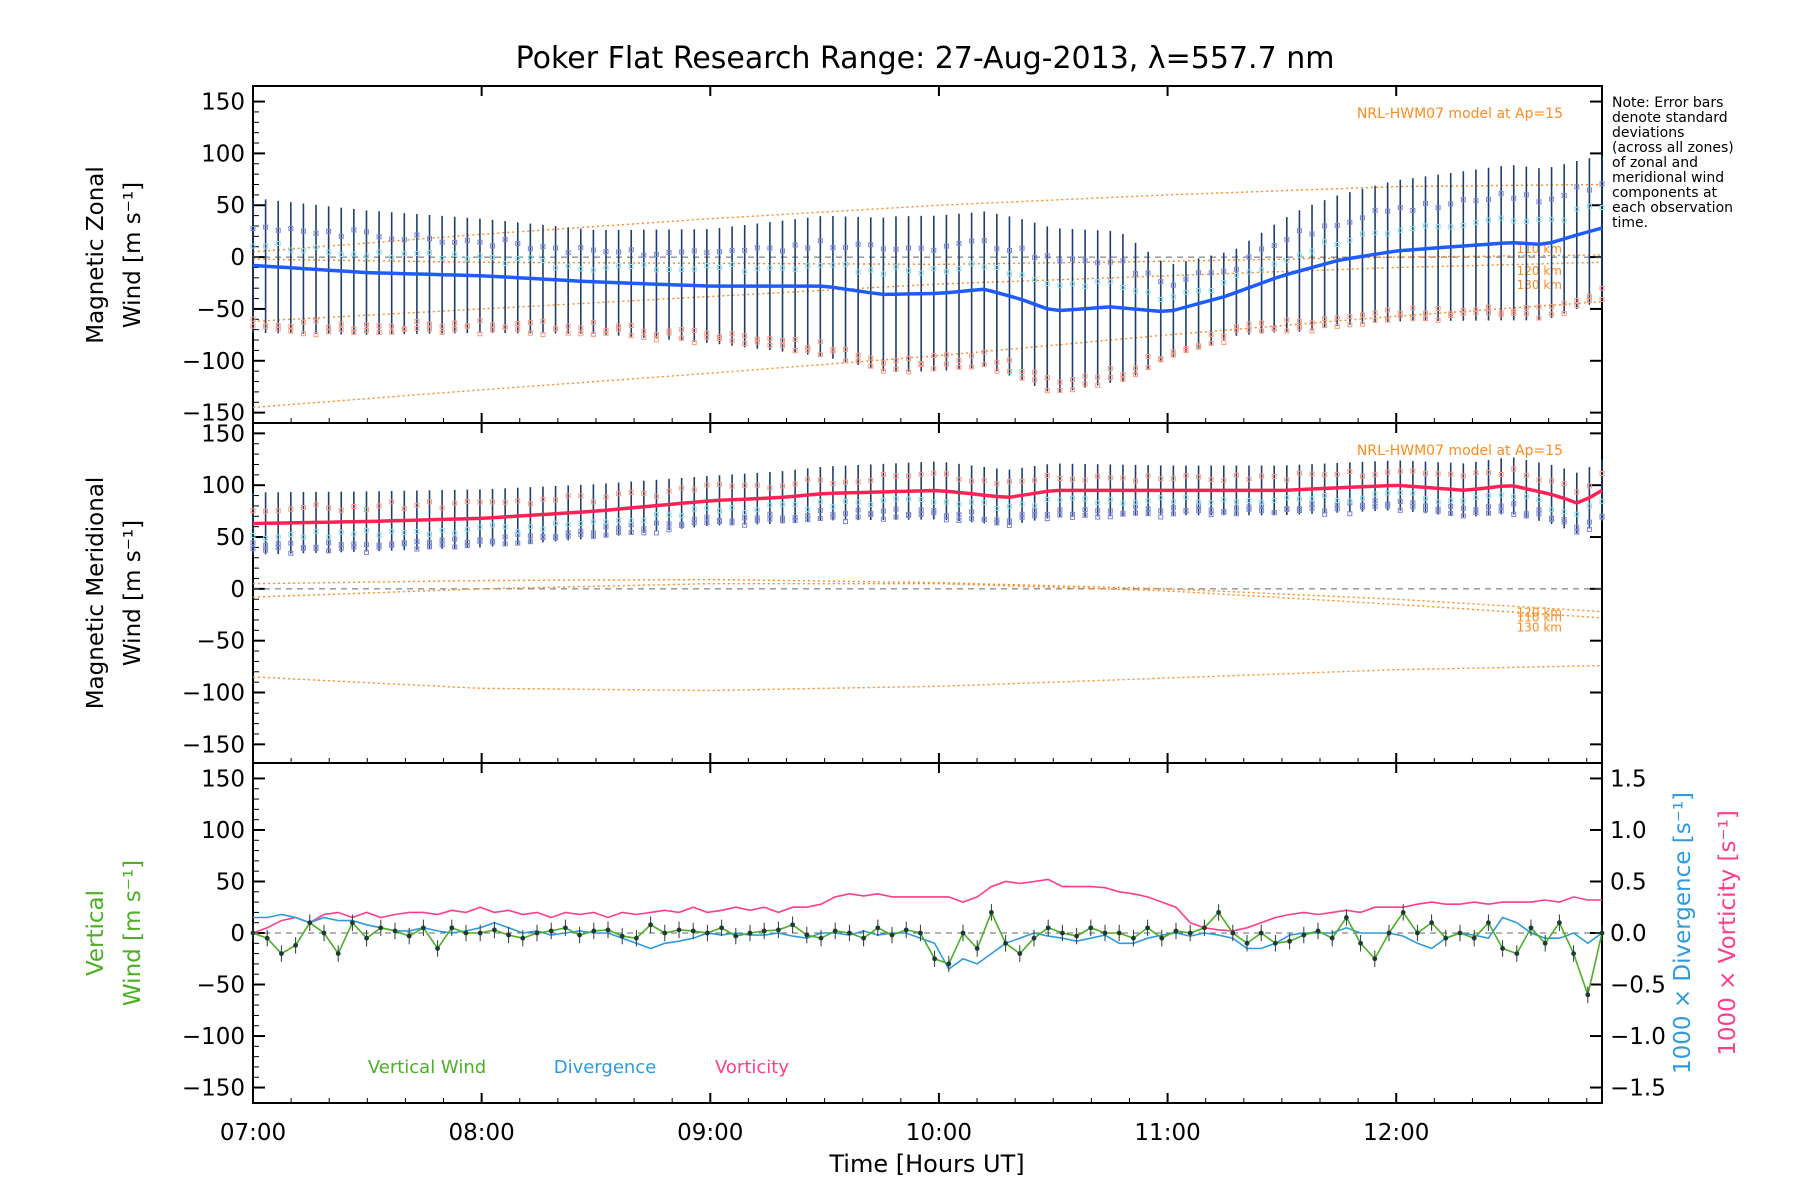  What do you see at coordinates (1460, 114) in the screenshot?
I see `zonal-model-caption: NRL-HWM07 model at Ap=15` at bounding box center [1460, 114].